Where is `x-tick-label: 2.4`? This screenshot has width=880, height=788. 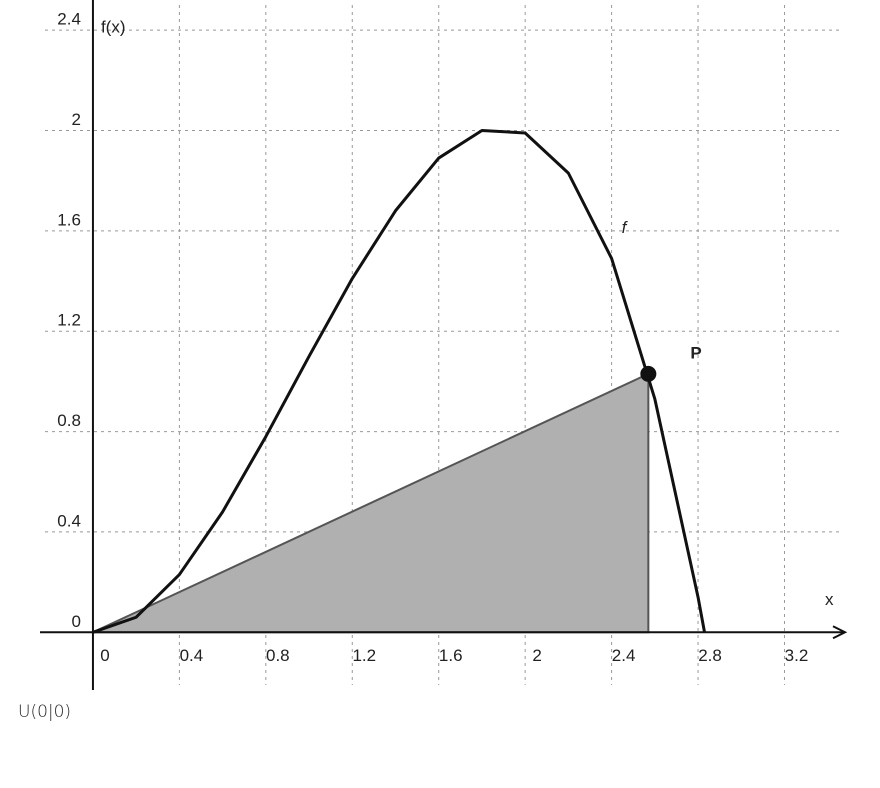
x-tick-label: 2.4 is located at coordinates (624, 655).